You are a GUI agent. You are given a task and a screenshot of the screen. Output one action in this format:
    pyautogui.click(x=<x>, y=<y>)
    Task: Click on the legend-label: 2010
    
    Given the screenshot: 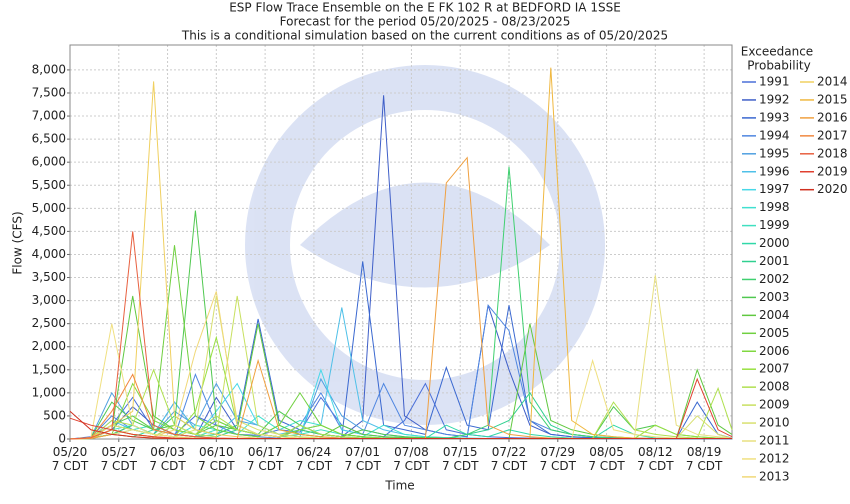 What is the action you would take?
    pyautogui.click(x=774, y=423)
    